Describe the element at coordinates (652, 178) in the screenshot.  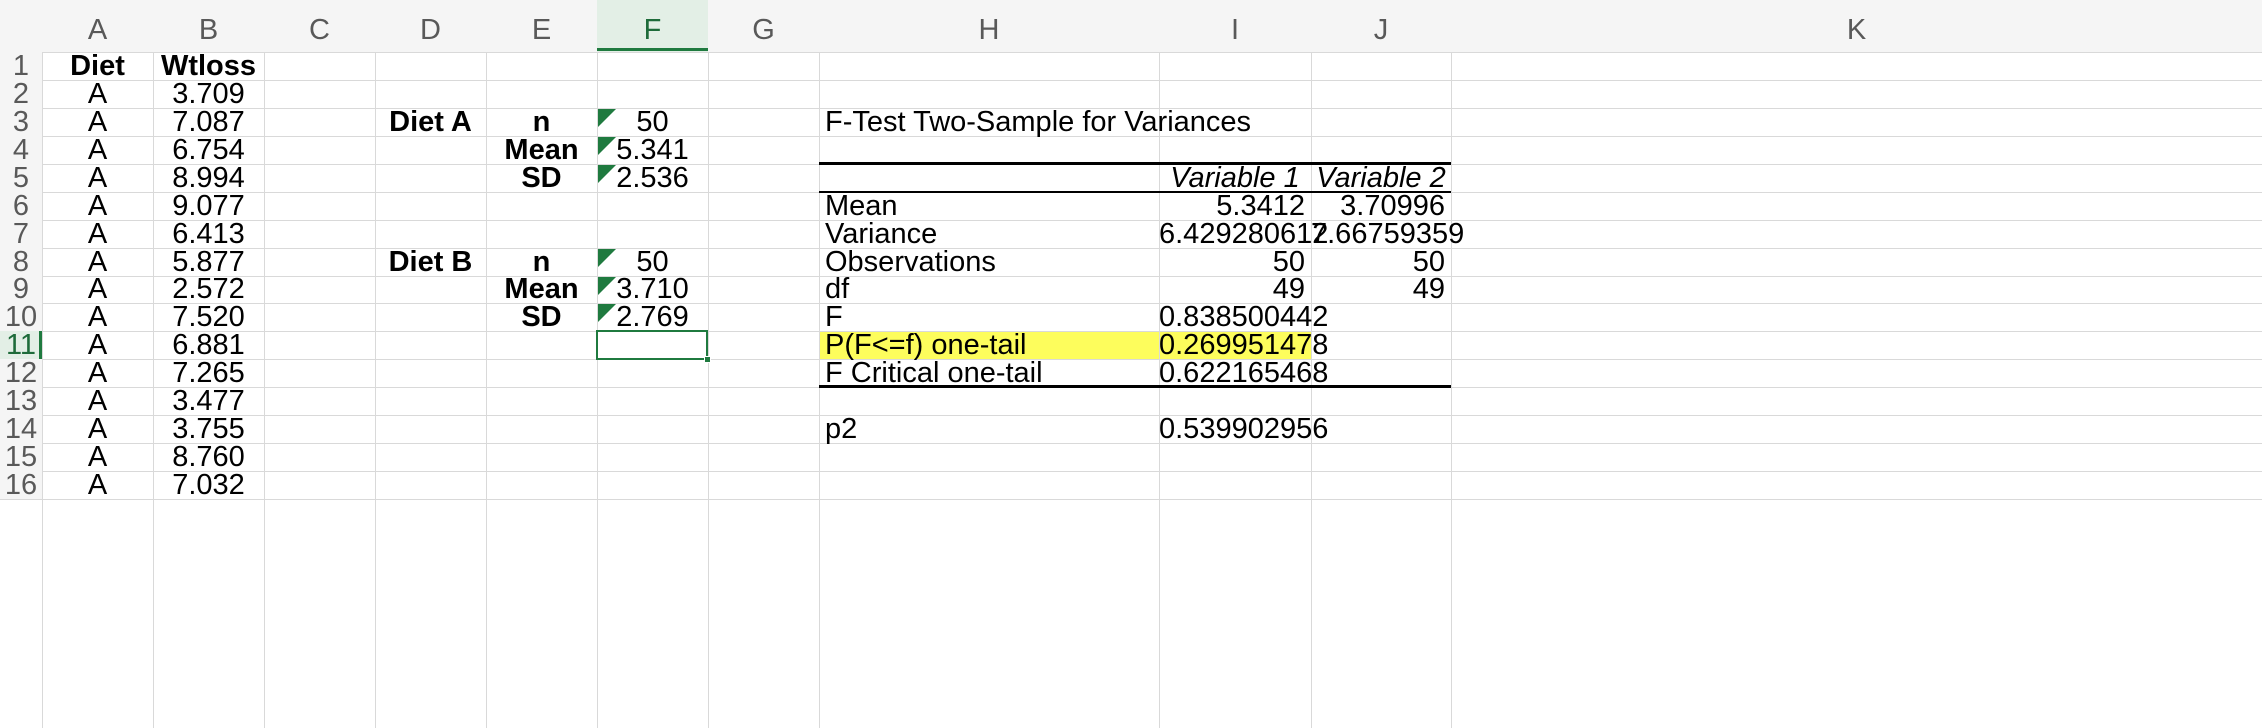
I see `cell-sd-value: 2.536` at that location.